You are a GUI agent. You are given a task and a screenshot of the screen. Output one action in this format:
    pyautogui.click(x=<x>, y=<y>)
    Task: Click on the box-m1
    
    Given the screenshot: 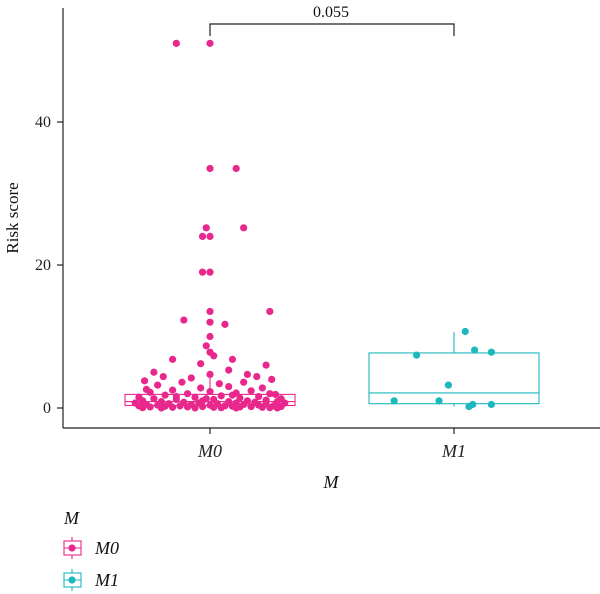 What is the action you would take?
    pyautogui.click(x=454, y=369)
    